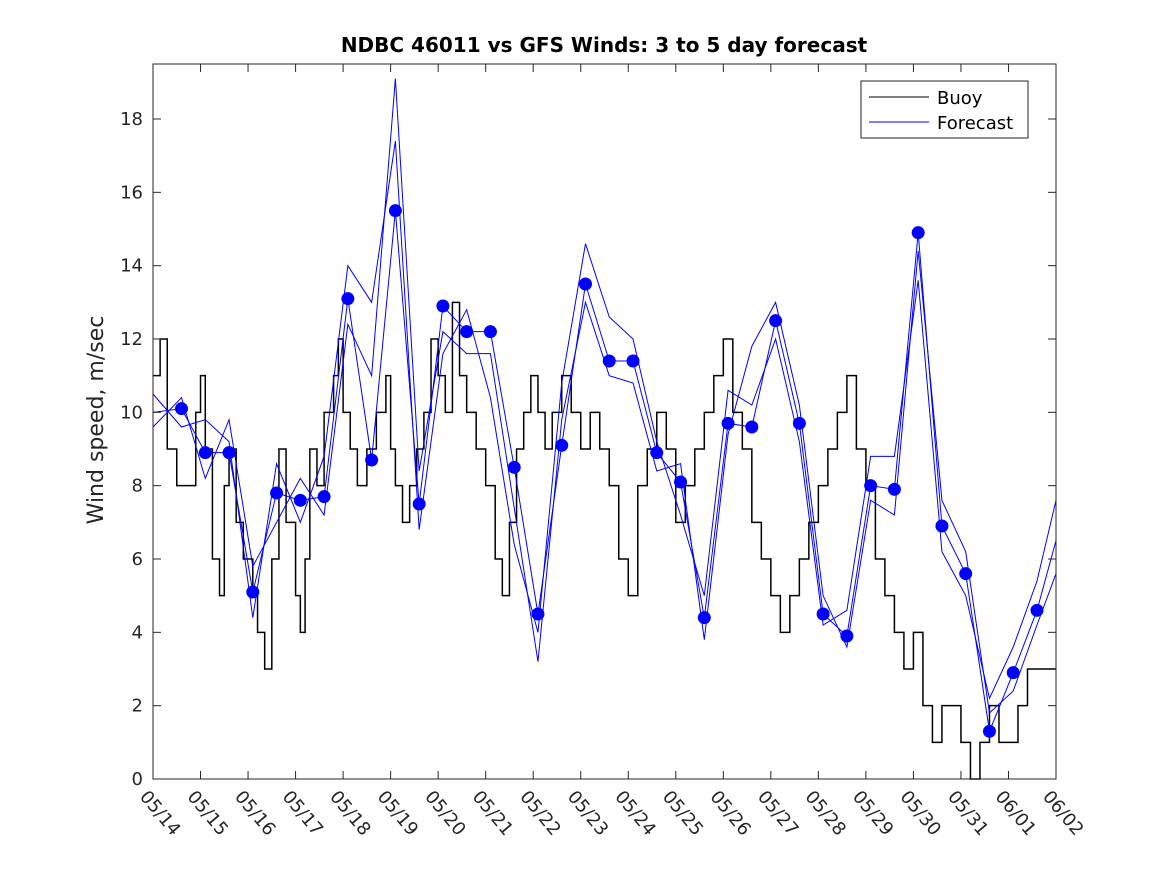 The width and height of the screenshot is (1167, 875). Describe the element at coordinates (131, 266) in the screenshot. I see `y-tick-label: 14` at that location.